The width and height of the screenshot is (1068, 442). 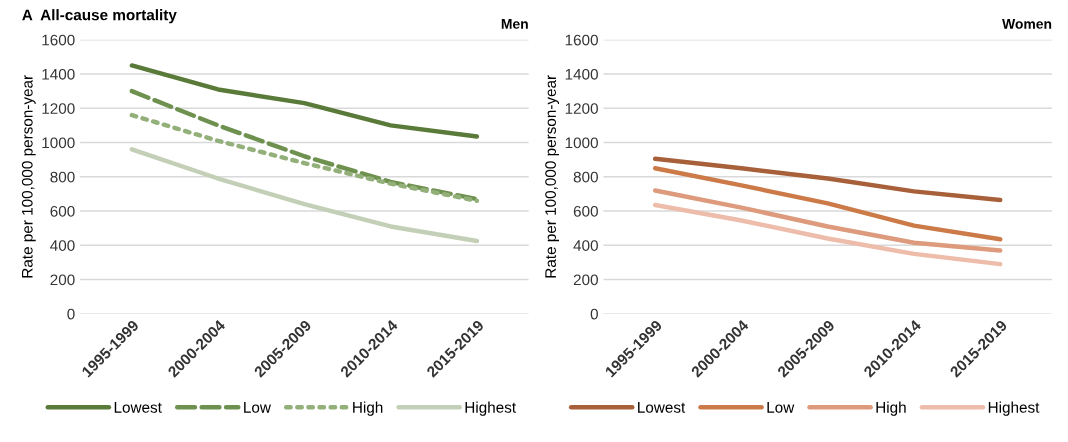 I want to click on chart-title: A All-cause mortality, so click(x=99, y=16).